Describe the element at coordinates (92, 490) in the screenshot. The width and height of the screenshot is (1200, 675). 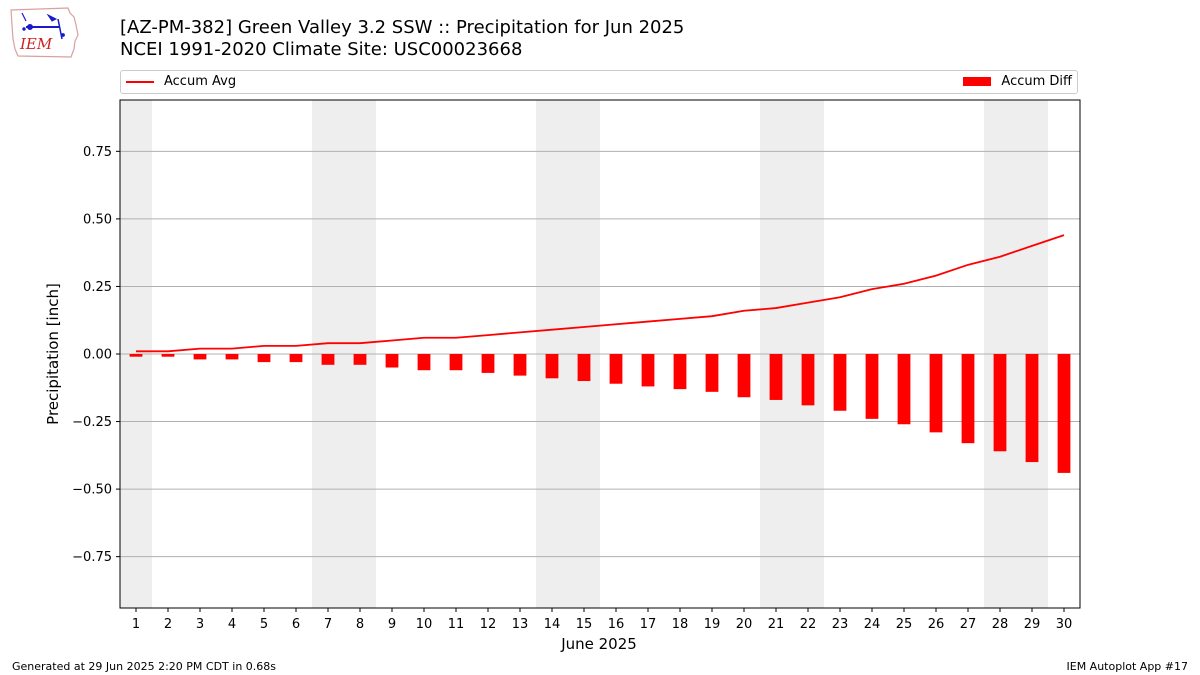
I see `y-tick-label: −0.50` at that location.